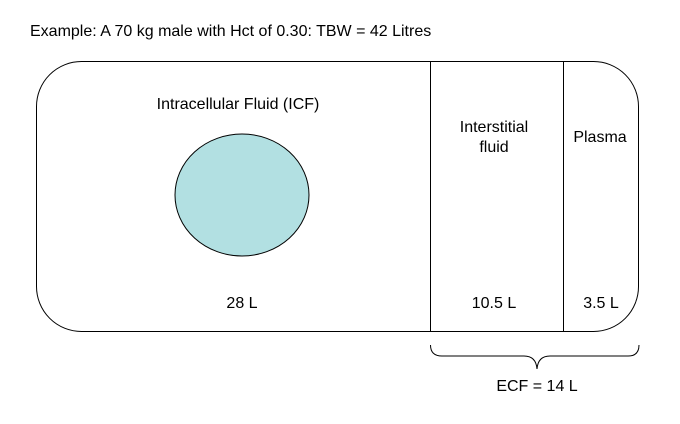 This screenshot has width=680, height=424. Describe the element at coordinates (494, 147) in the screenshot. I see `interstitial-label-line2: fluid` at that location.